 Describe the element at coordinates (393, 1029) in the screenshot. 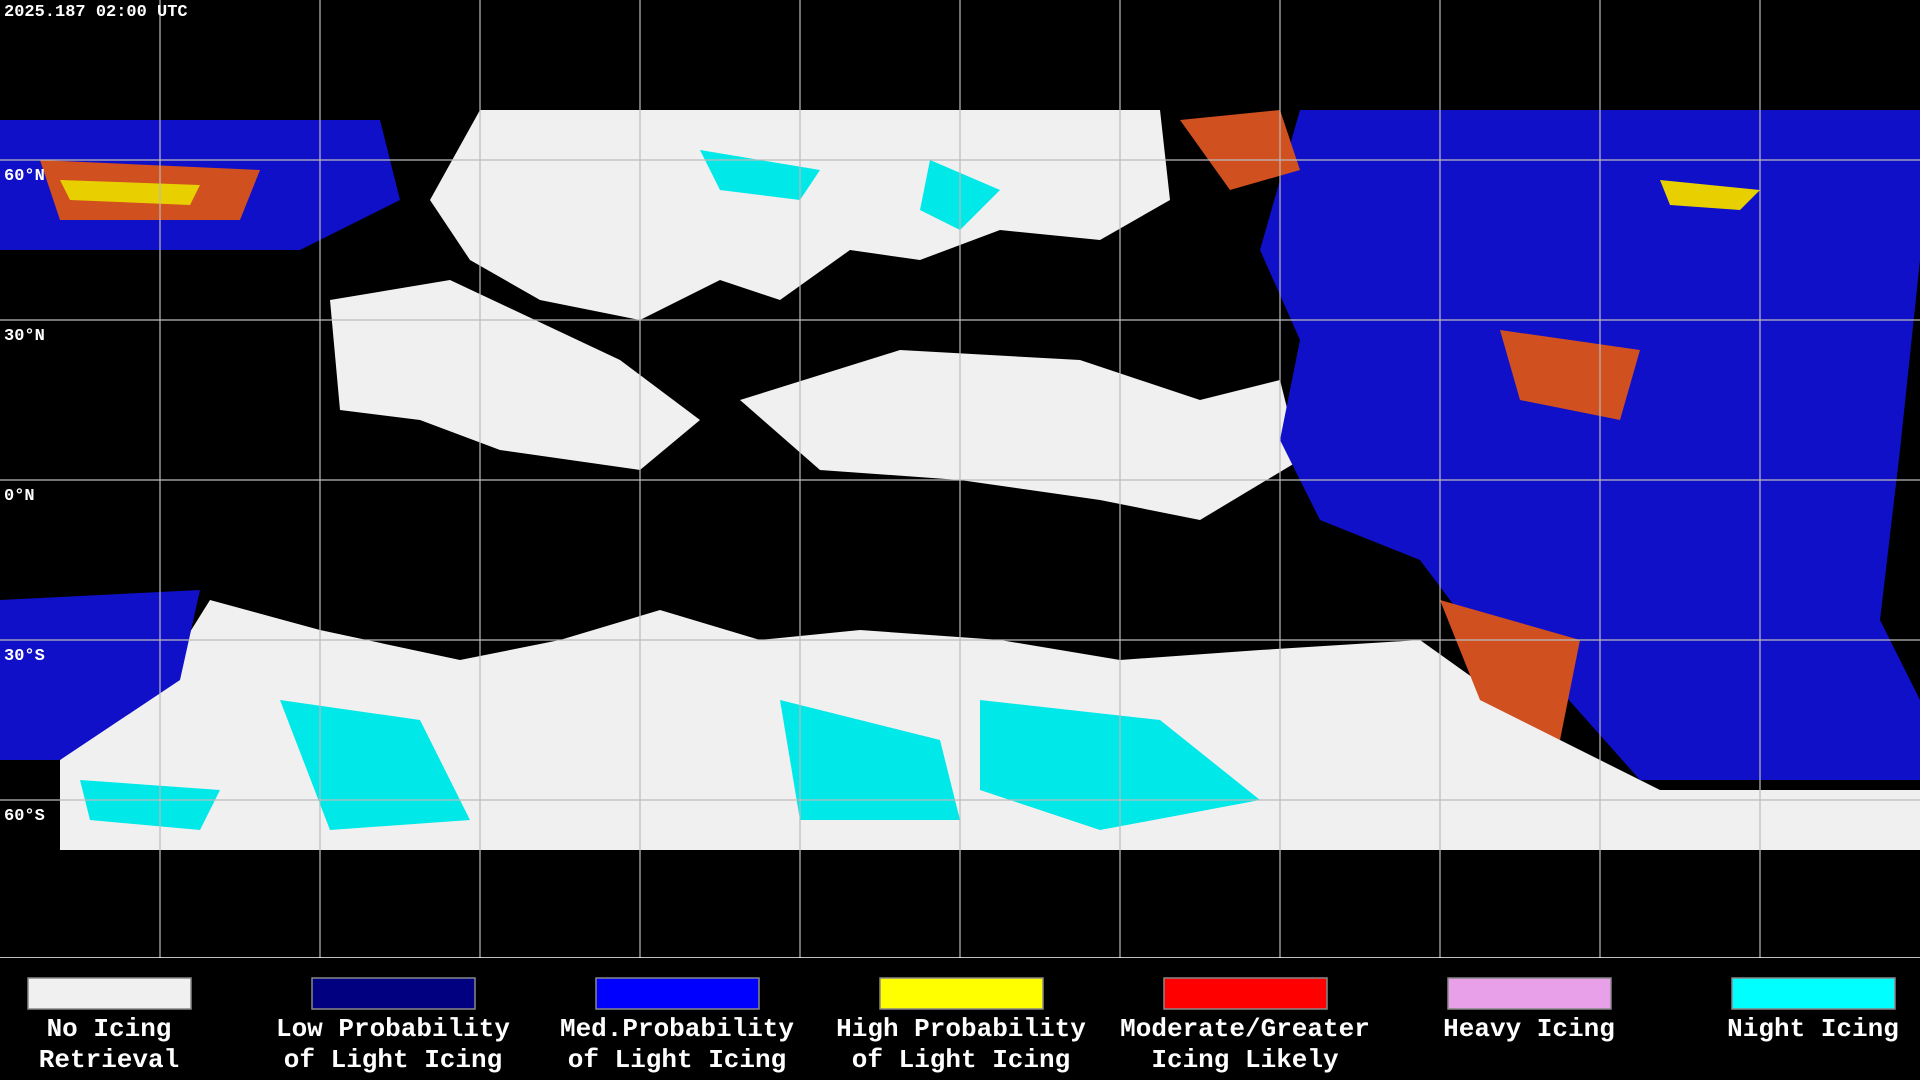

I see `legend-label: Low Probability` at that location.